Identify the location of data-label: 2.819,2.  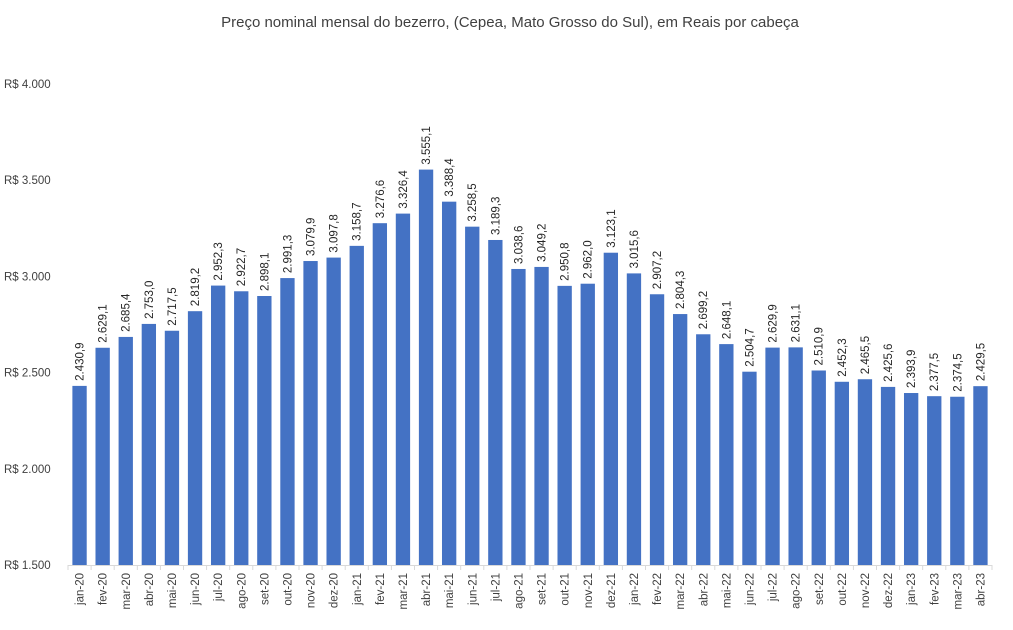
(196, 287).